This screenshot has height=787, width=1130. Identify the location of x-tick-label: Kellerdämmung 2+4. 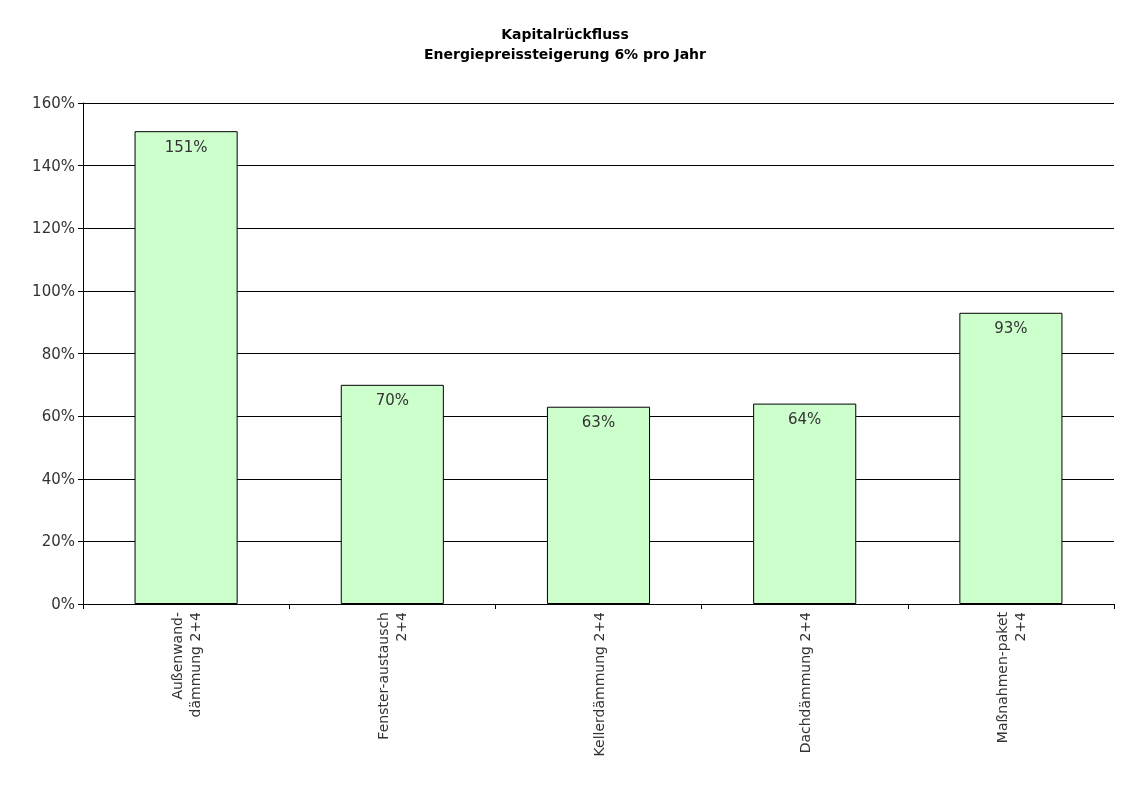
(598, 684).